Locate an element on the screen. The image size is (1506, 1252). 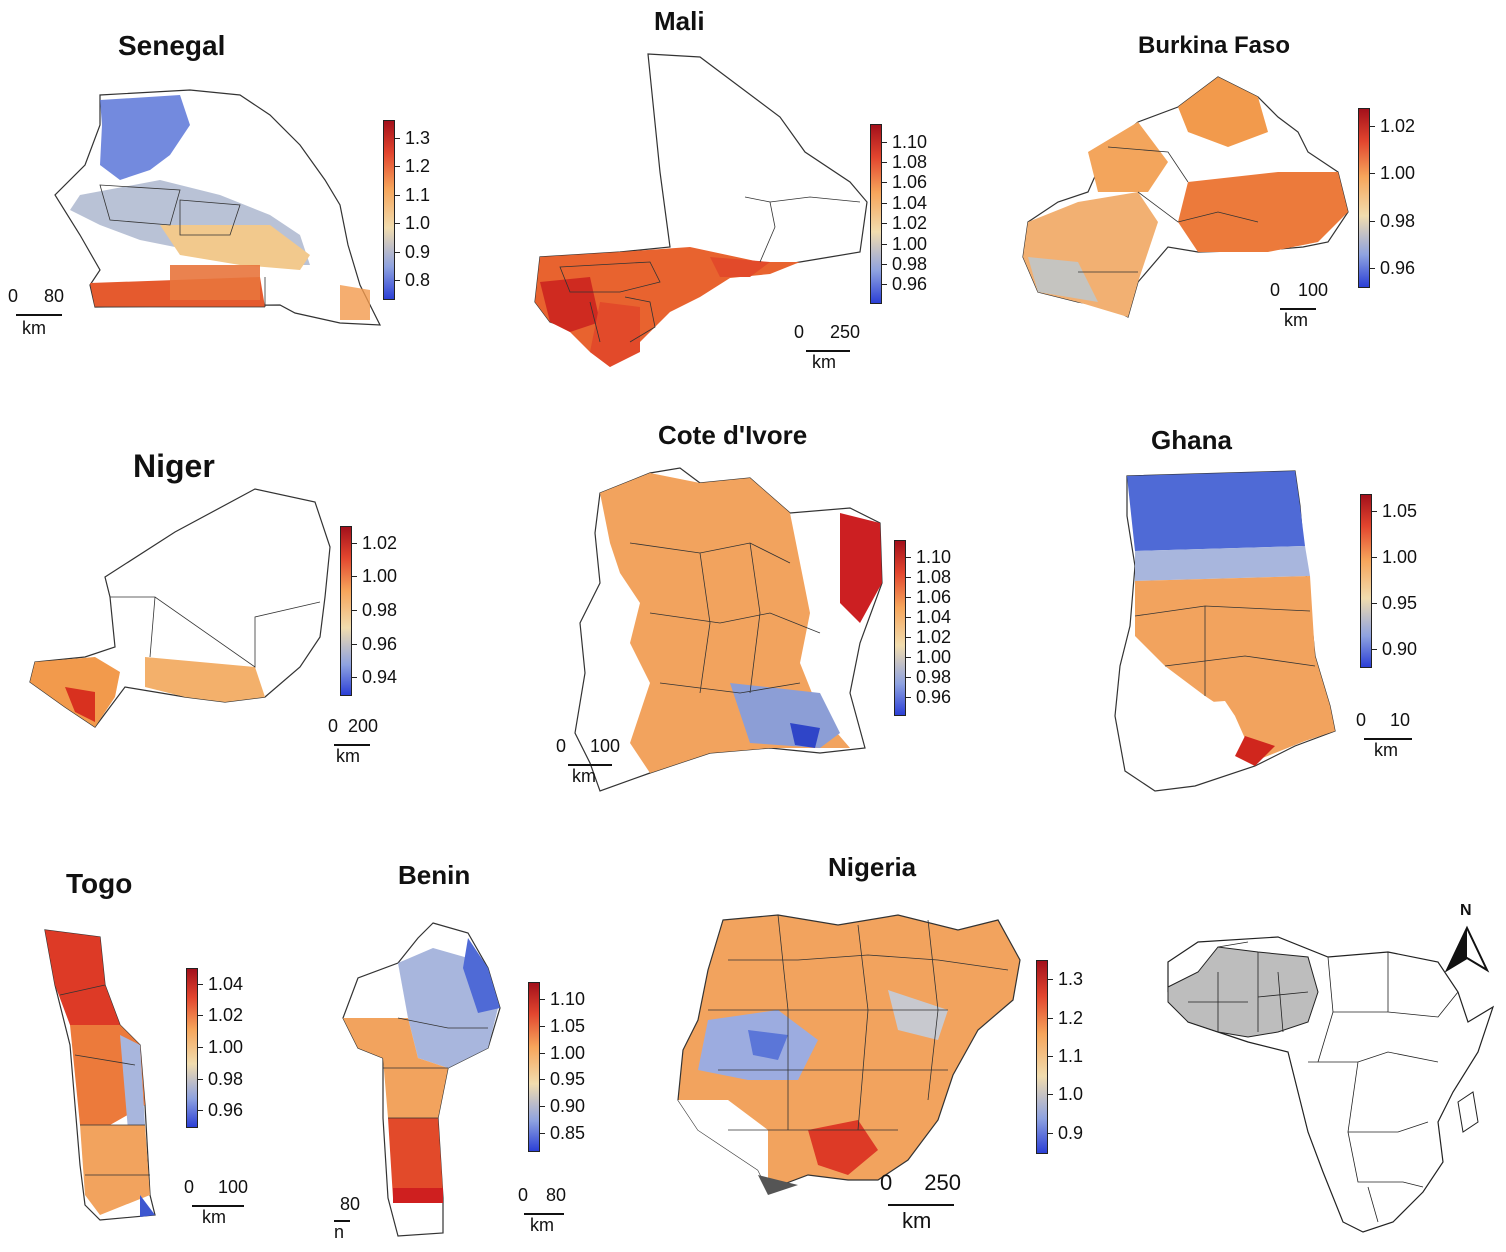
nigeria-legend-label: 1.2 is located at coordinates (1071, 1017).